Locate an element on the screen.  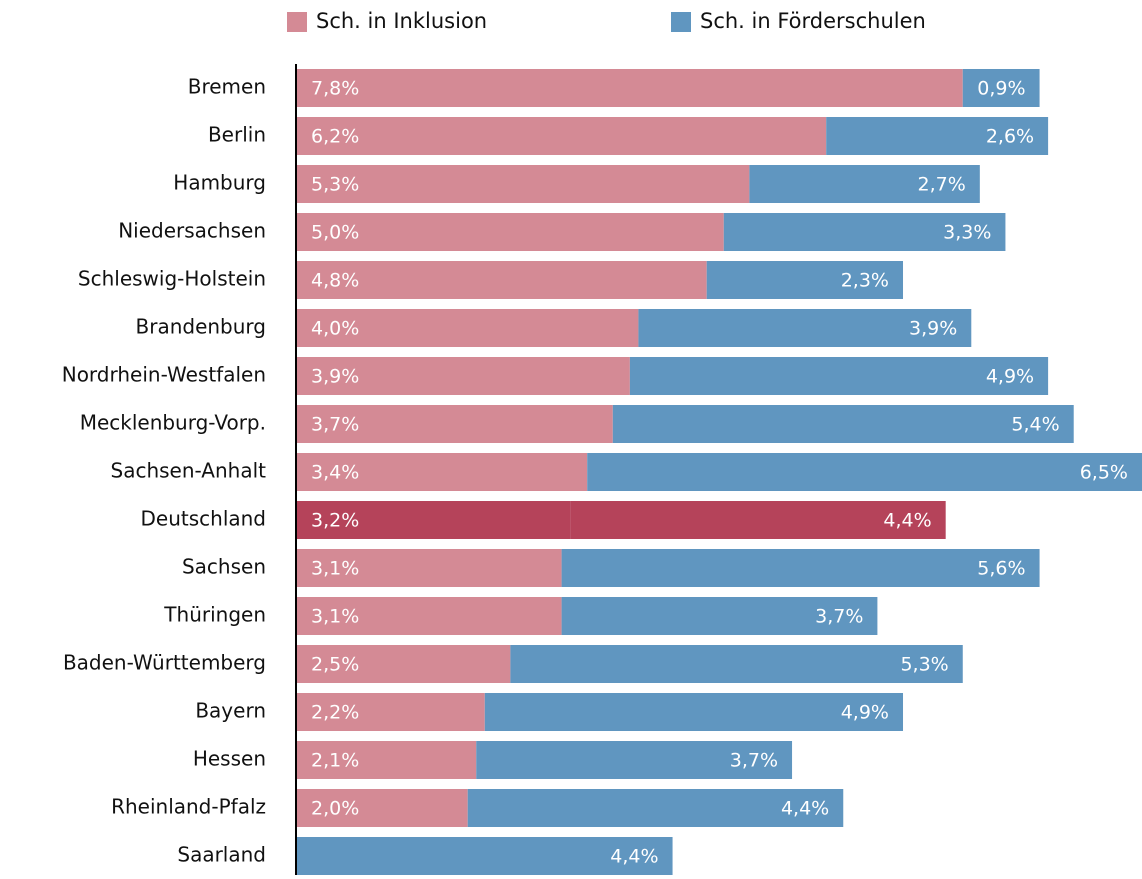
category-label: Saarland is located at coordinates (221, 855).